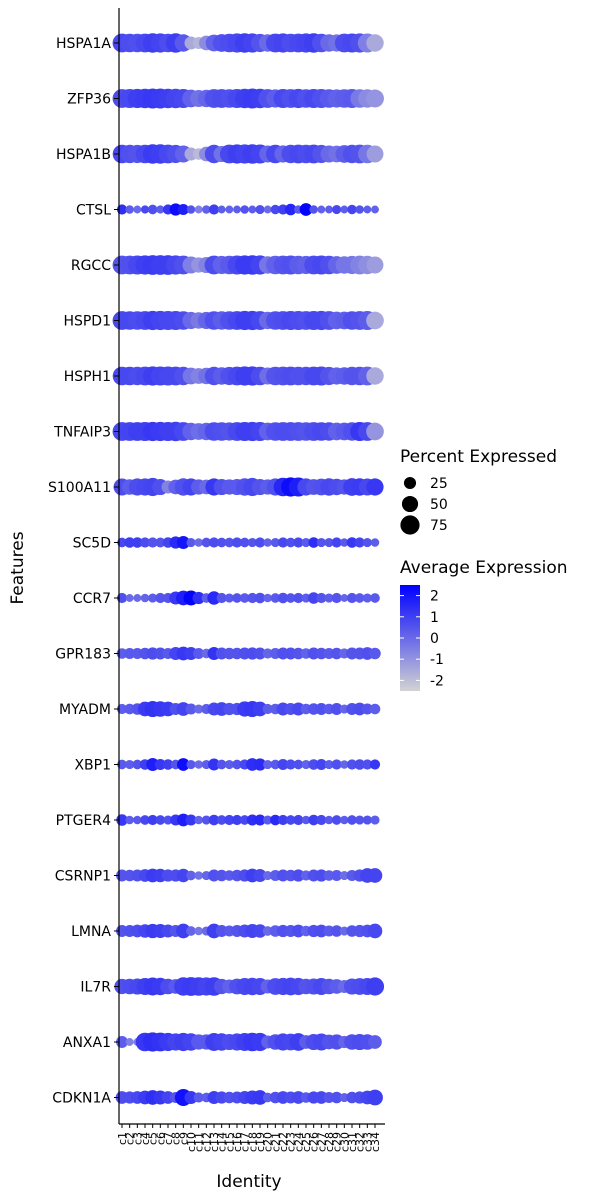 The height and width of the screenshot is (1200, 600). I want to click on size-legend-label: 75, so click(439, 526).